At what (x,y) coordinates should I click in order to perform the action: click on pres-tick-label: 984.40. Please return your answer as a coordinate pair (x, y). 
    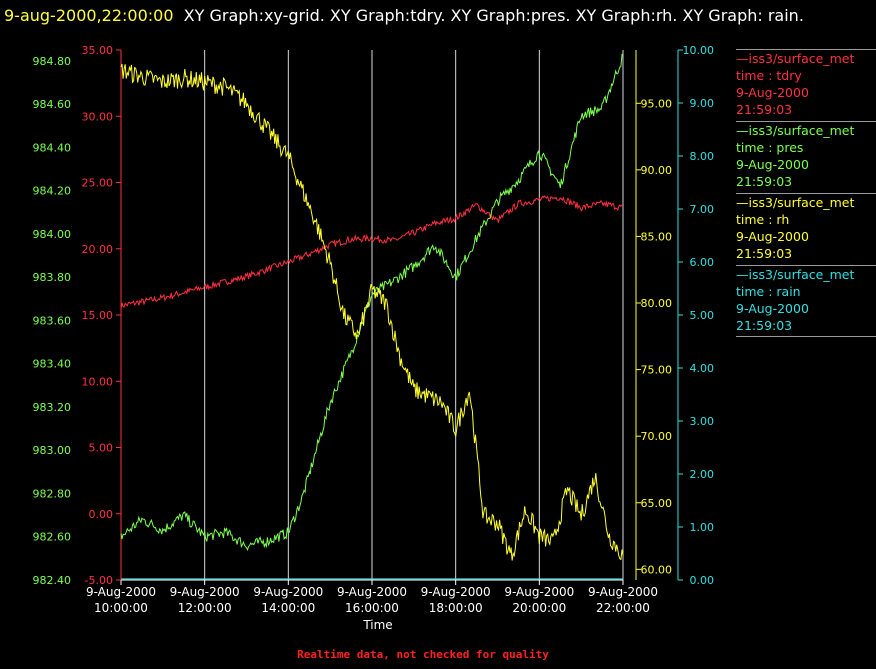
    Looking at the image, I should click on (52, 147).